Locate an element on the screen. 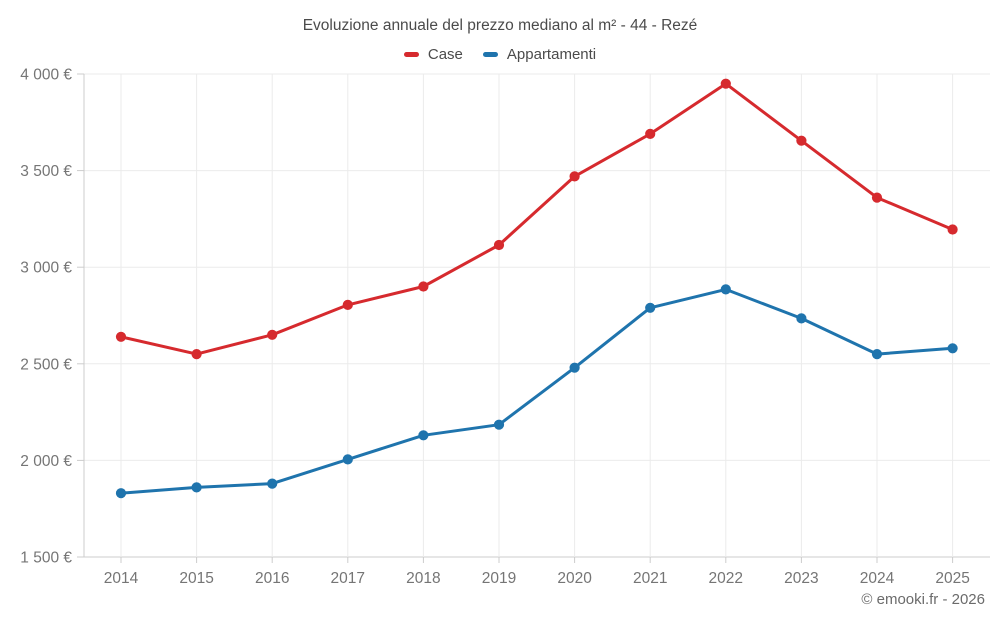  chart-legend: Case Appartamenti is located at coordinates (500, 54).